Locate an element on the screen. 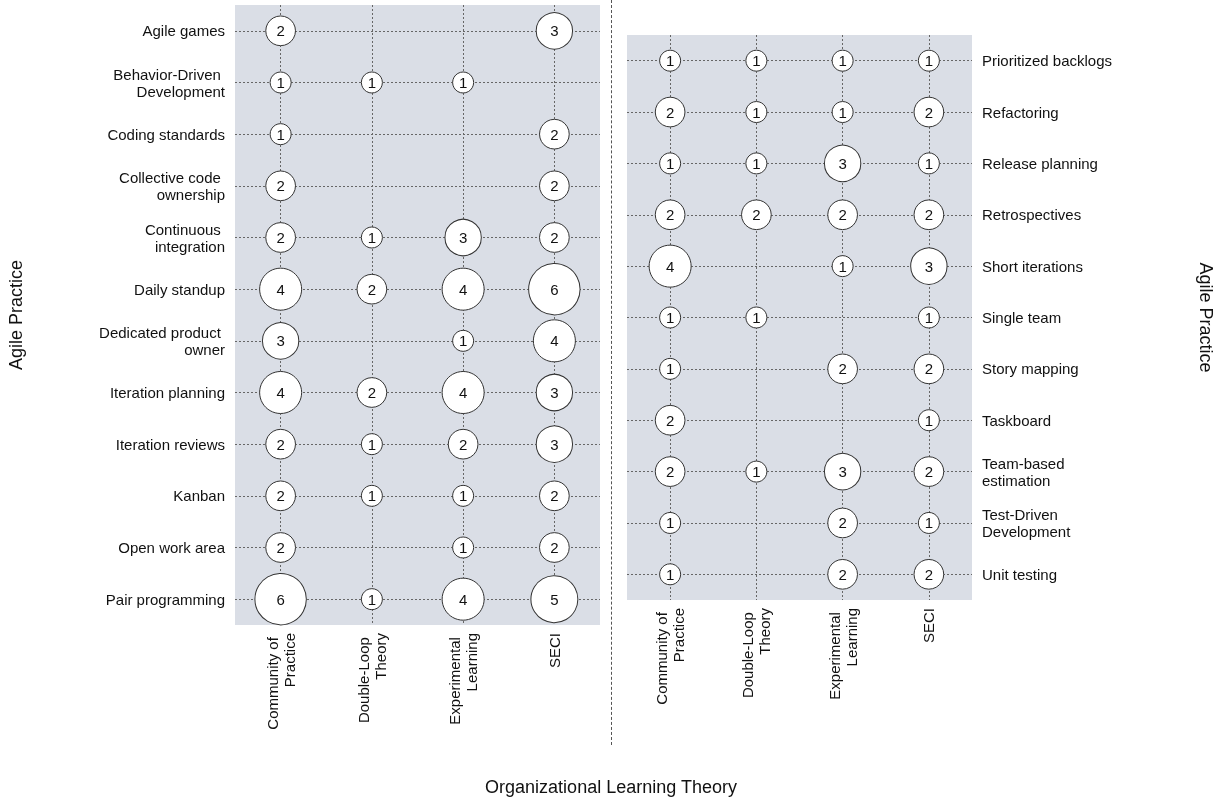 This screenshot has width=1222, height=805. y-tick-label: Collective code ownership is located at coordinates (172, 185).